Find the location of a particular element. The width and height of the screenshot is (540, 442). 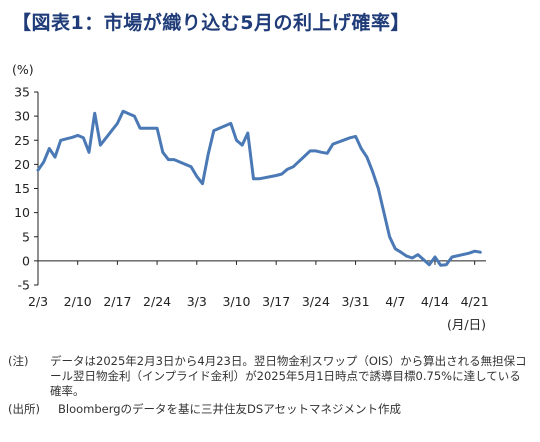

y-tick-label: 35 is located at coordinates (22, 92).